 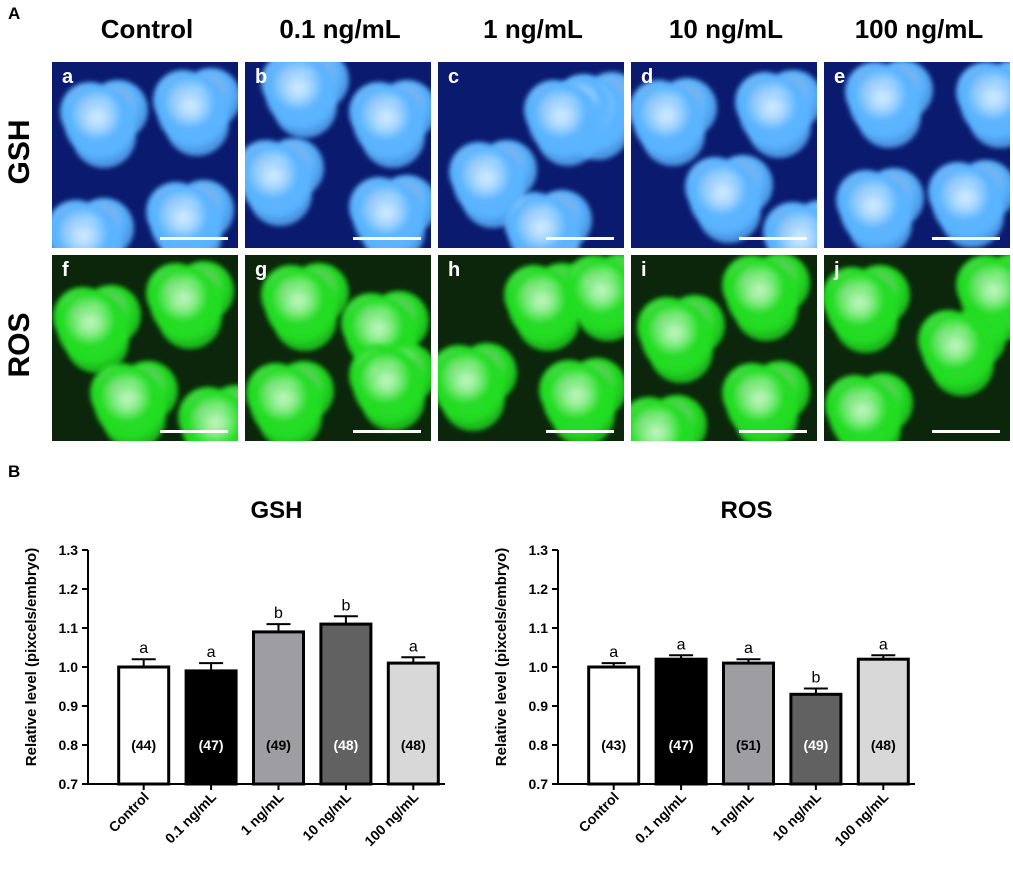 What do you see at coordinates (919, 29) in the screenshot?
I see `column-header-100: 100 ng/mL` at bounding box center [919, 29].